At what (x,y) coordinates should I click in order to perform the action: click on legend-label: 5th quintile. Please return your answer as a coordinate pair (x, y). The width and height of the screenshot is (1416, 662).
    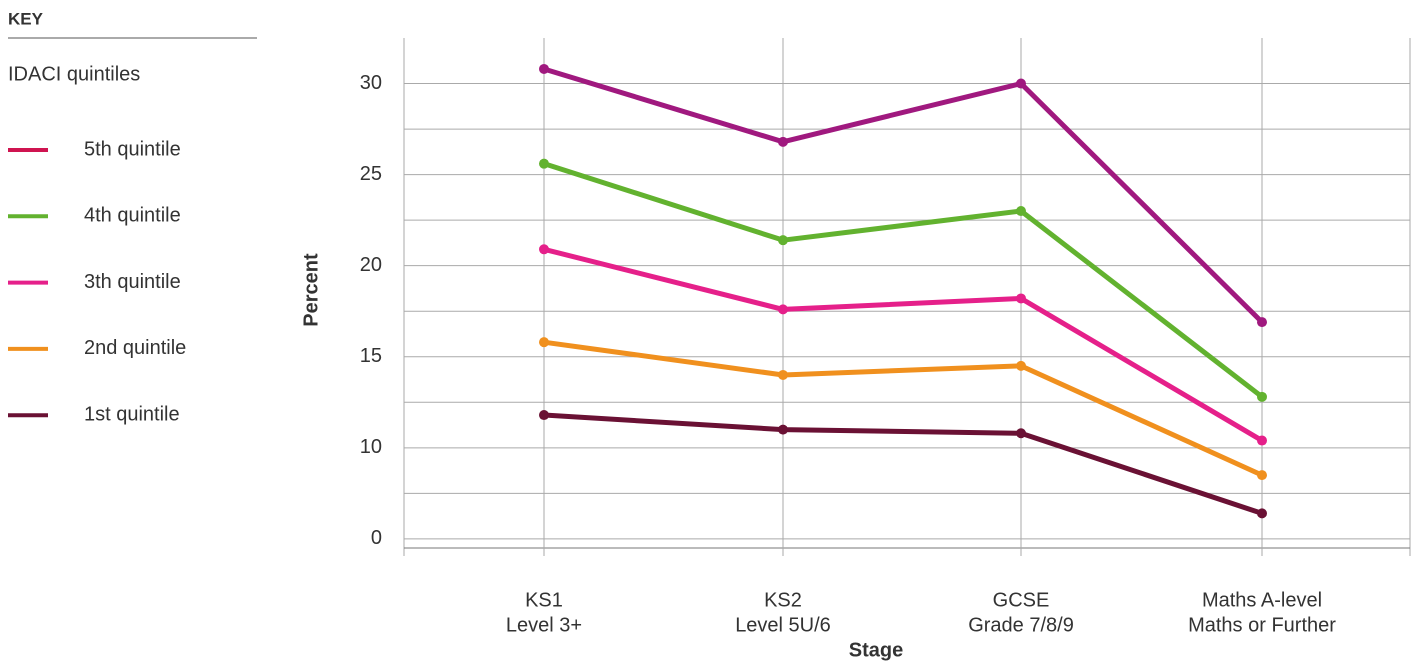
    Looking at the image, I should click on (132, 149).